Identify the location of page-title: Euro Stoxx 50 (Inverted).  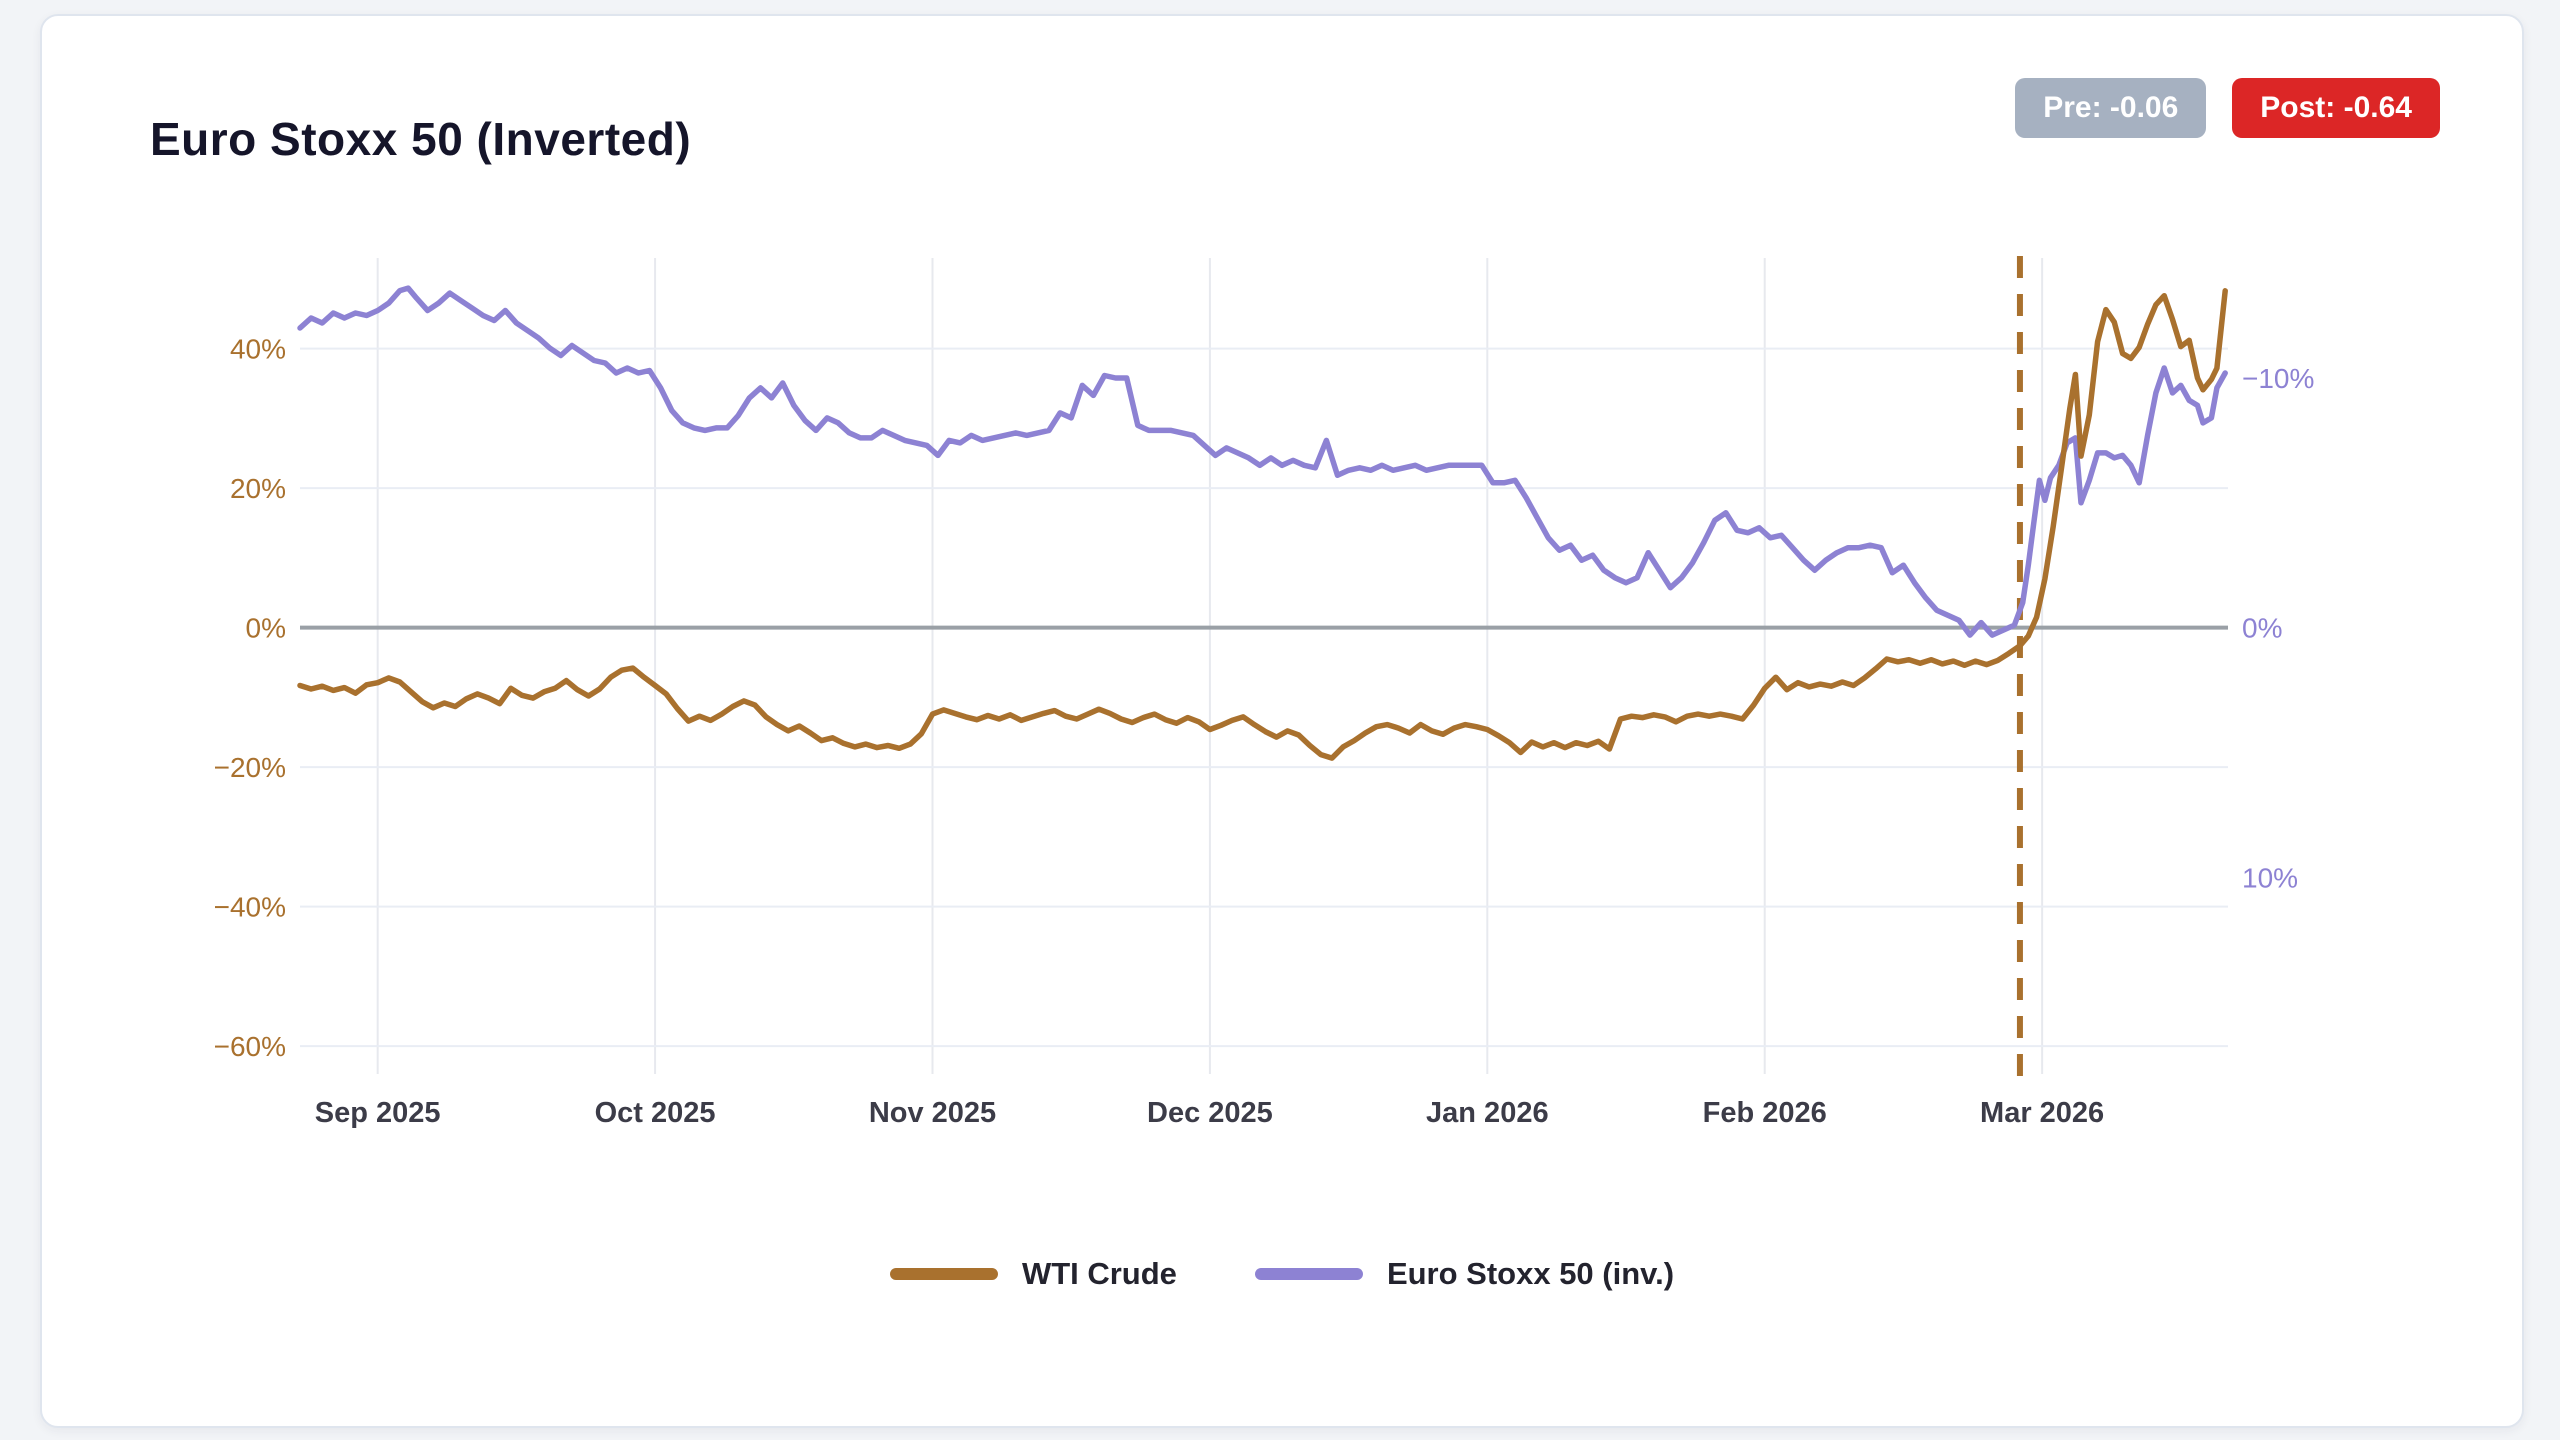
(421, 139).